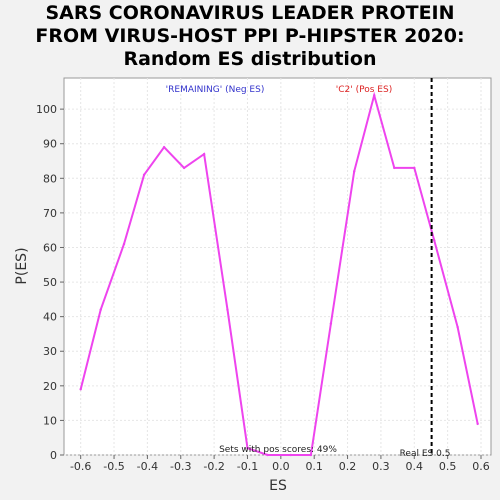 Image resolution: width=500 pixels, height=500 pixels. Describe the element at coordinates (50, 247) in the screenshot. I see `y-tick-label: 60` at that location.